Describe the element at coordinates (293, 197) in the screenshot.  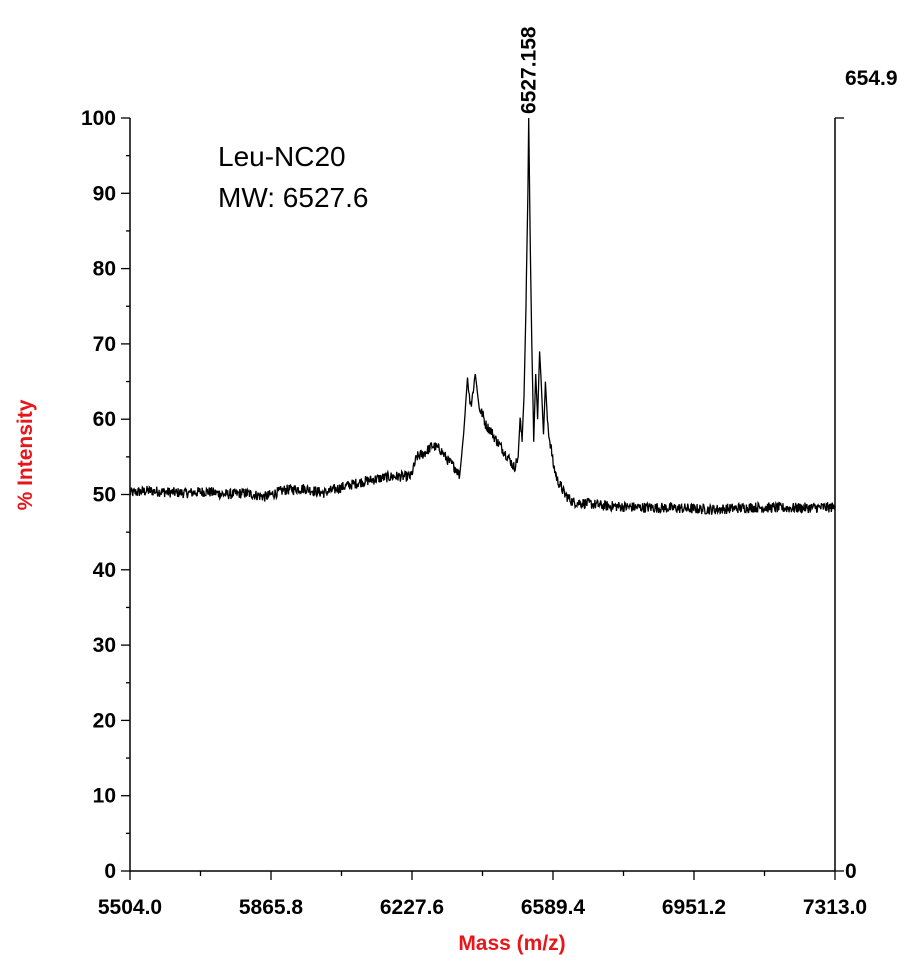
I see `annotation-mw: MW: 6527.6` at that location.